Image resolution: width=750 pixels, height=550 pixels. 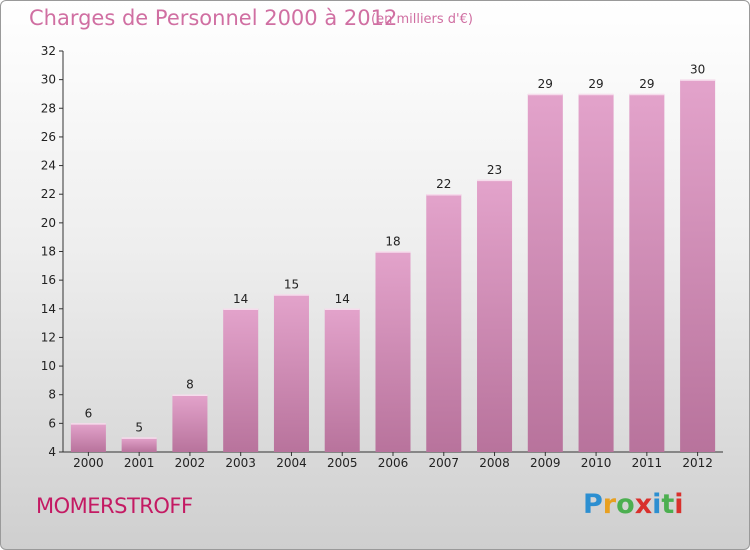 I want to click on commune-name: MOMERSTROFF, so click(x=114, y=506).